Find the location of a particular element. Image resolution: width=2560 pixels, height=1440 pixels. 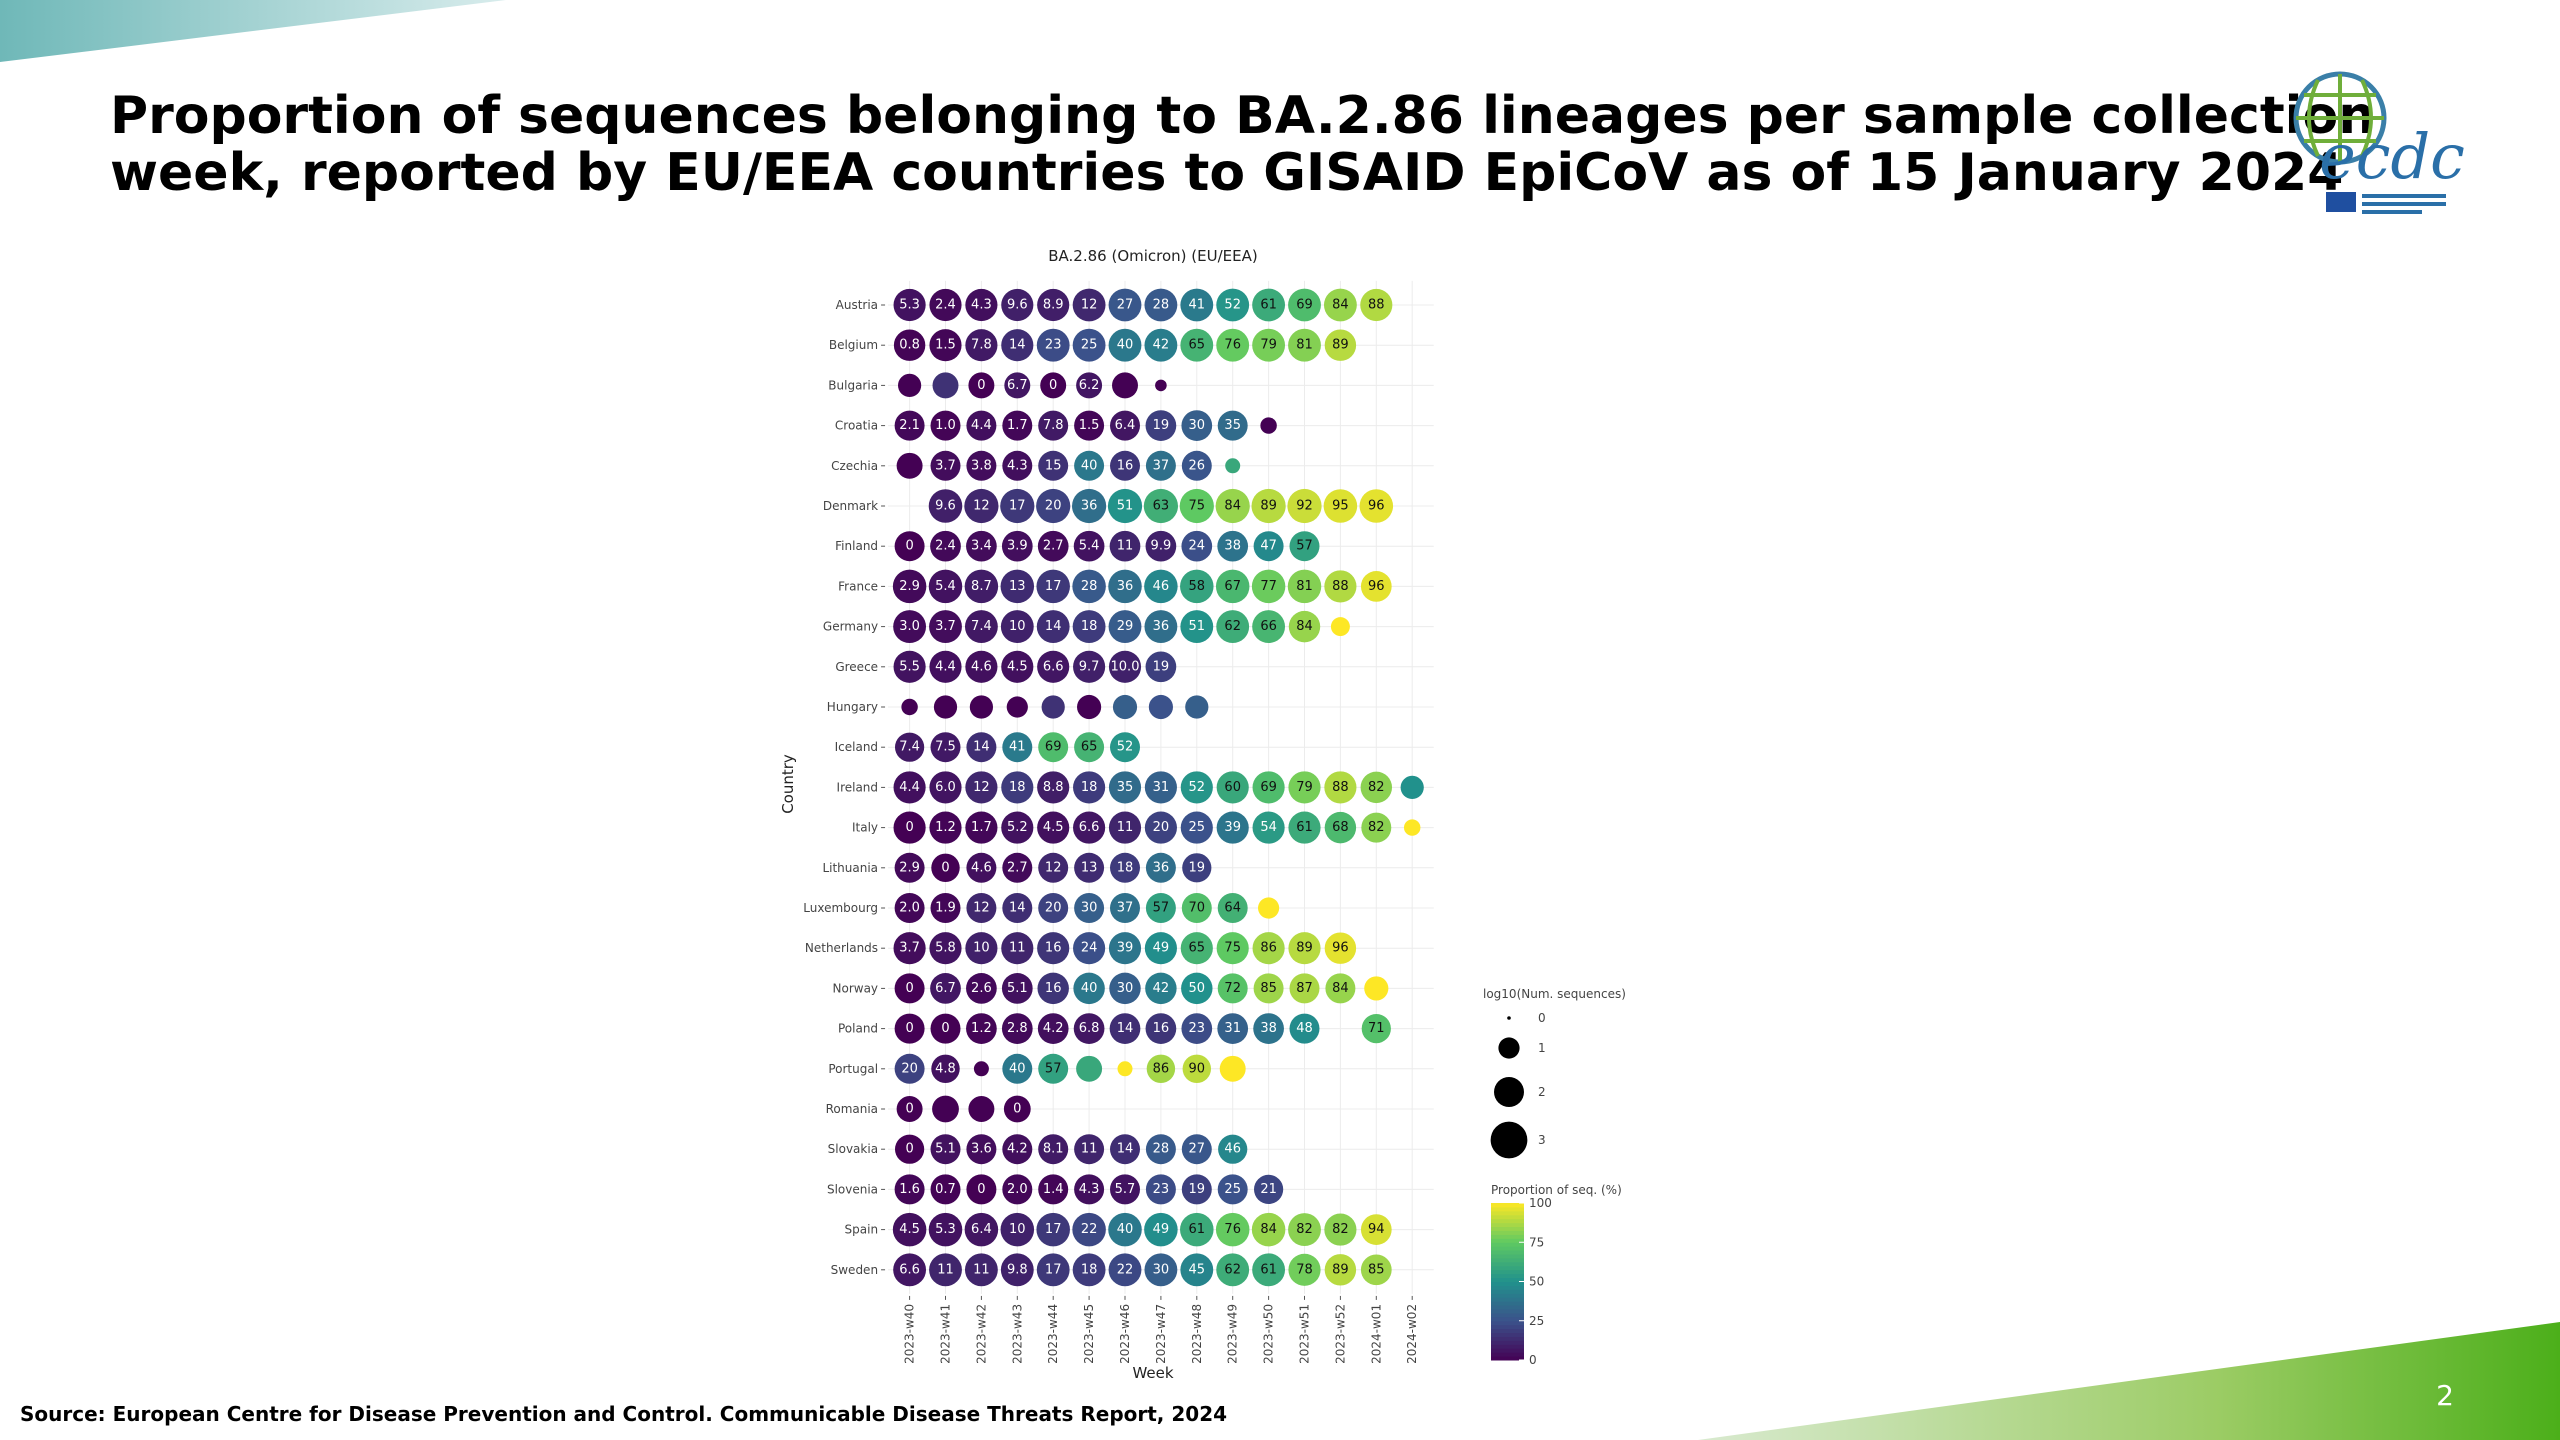

bubble-label: 27 is located at coordinates (1197, 1149).